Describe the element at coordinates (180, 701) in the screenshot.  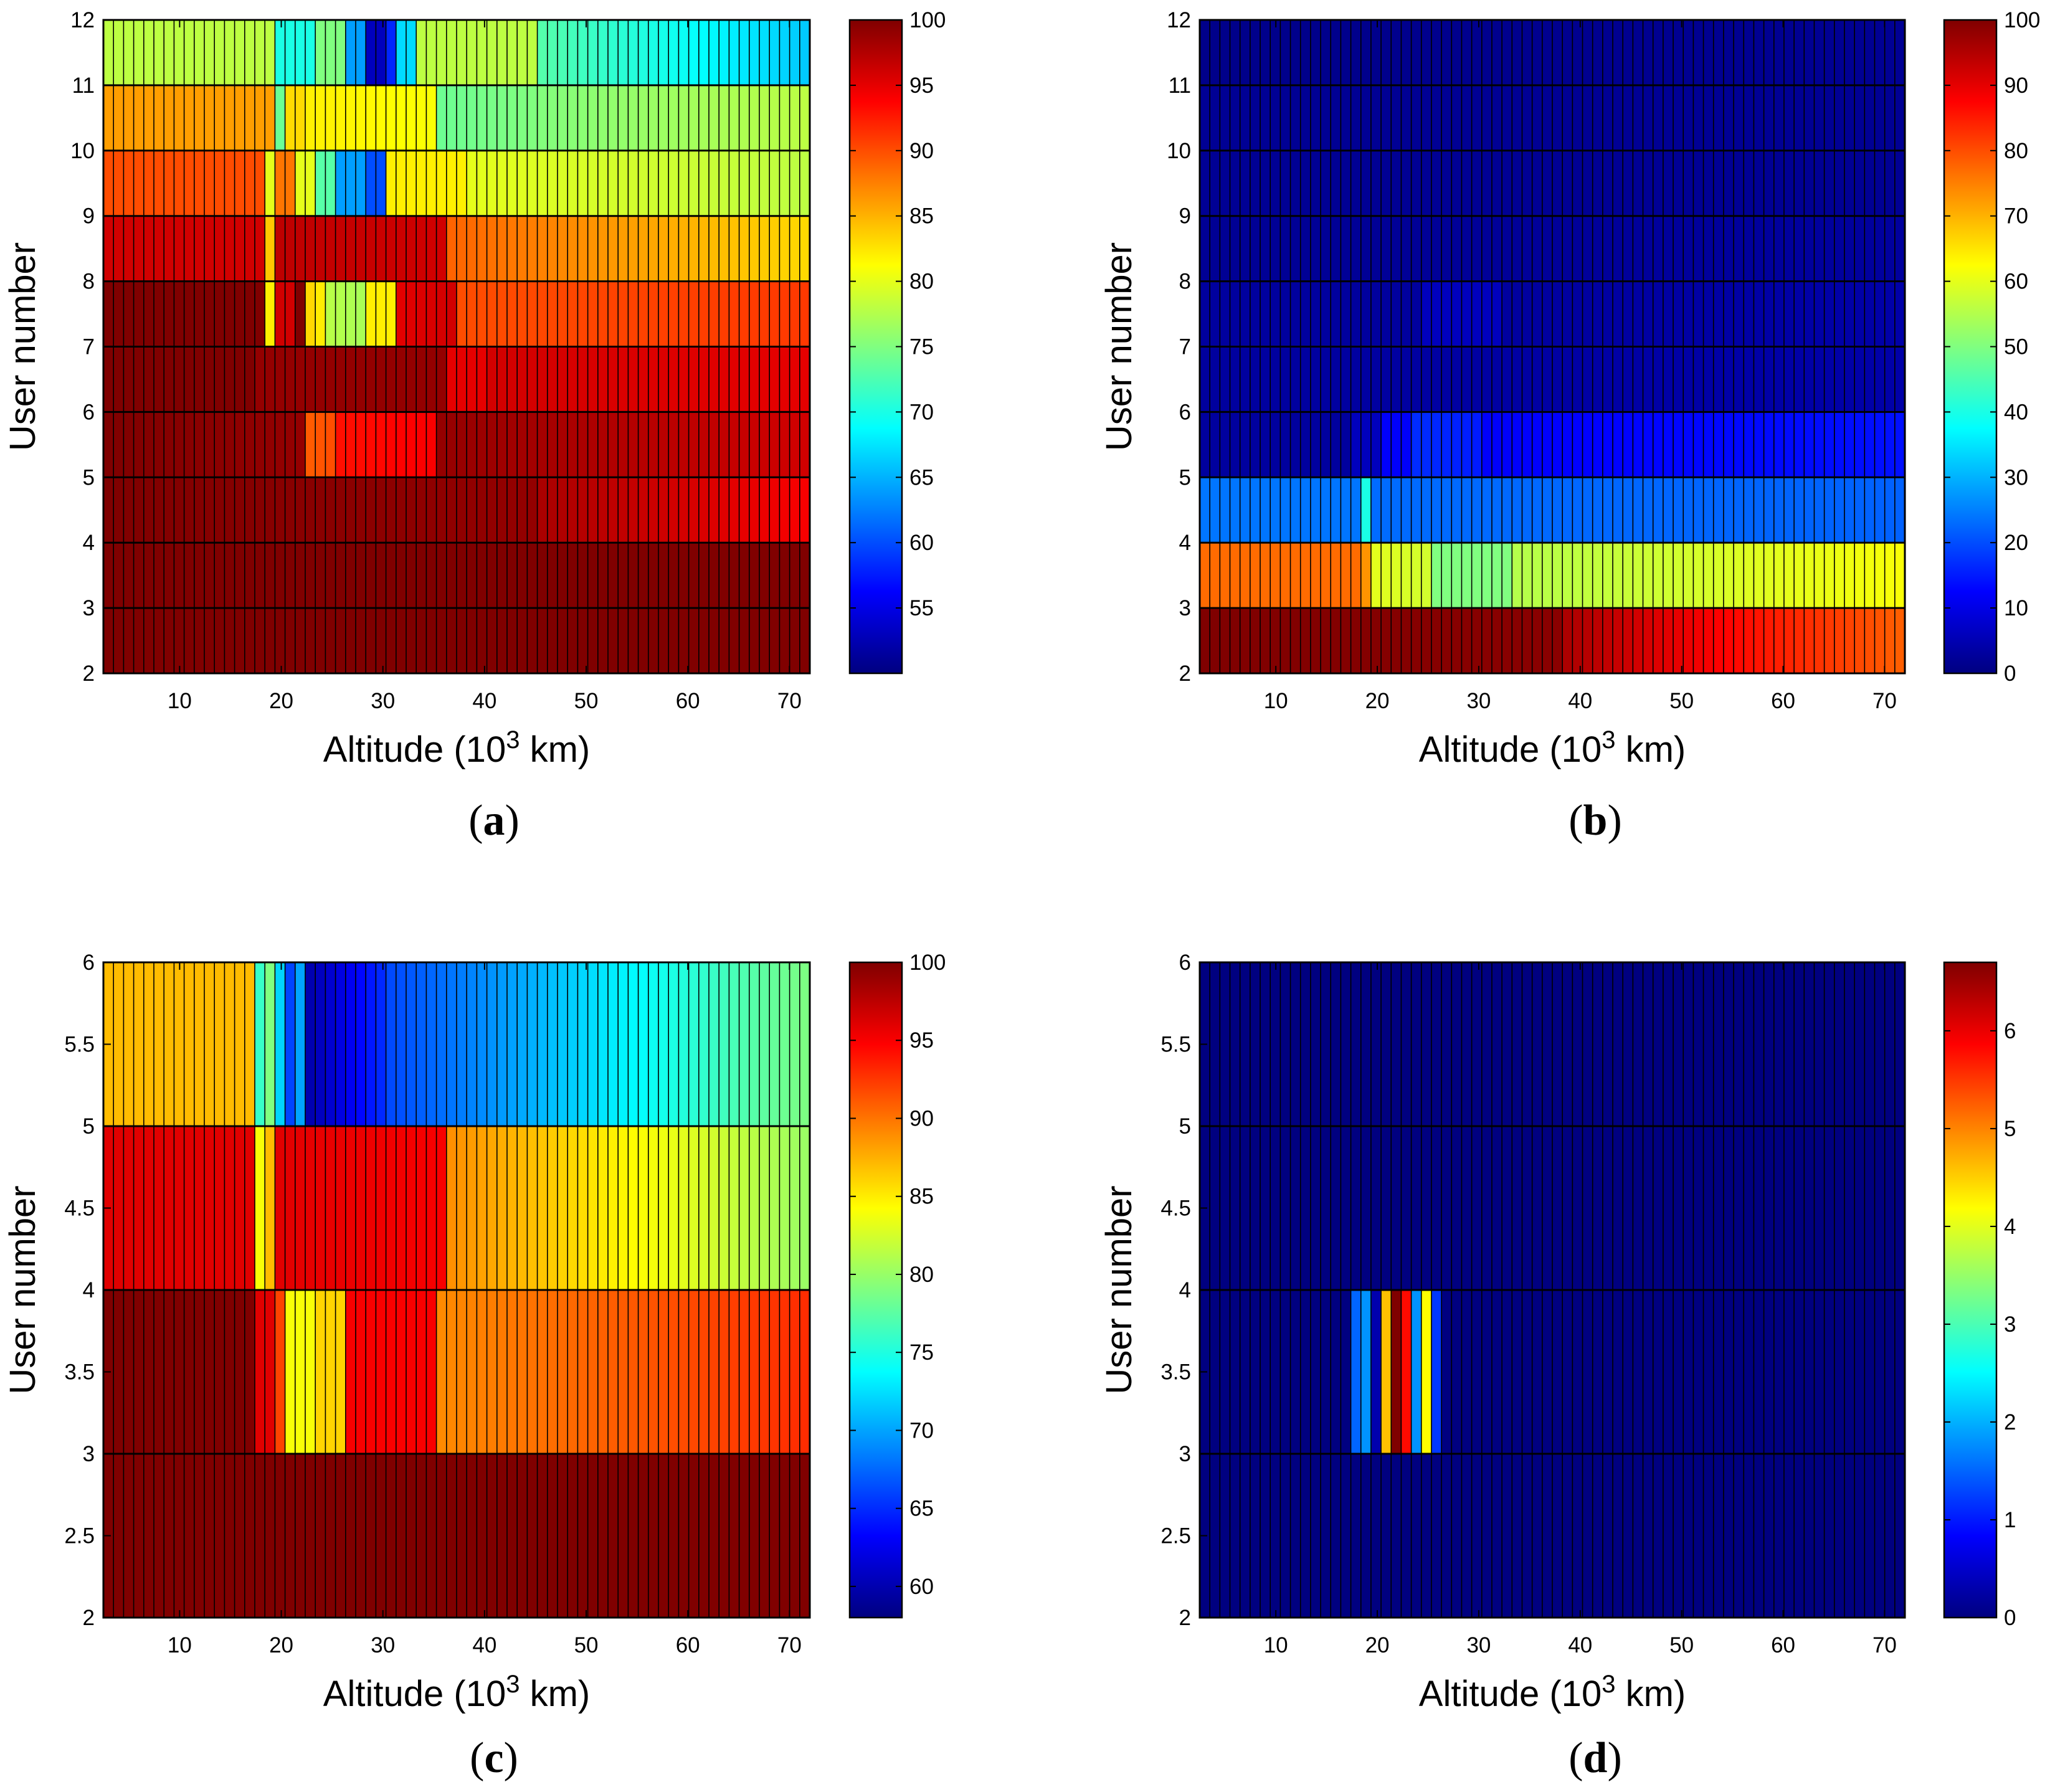
I see `x-tick-label: 10` at that location.